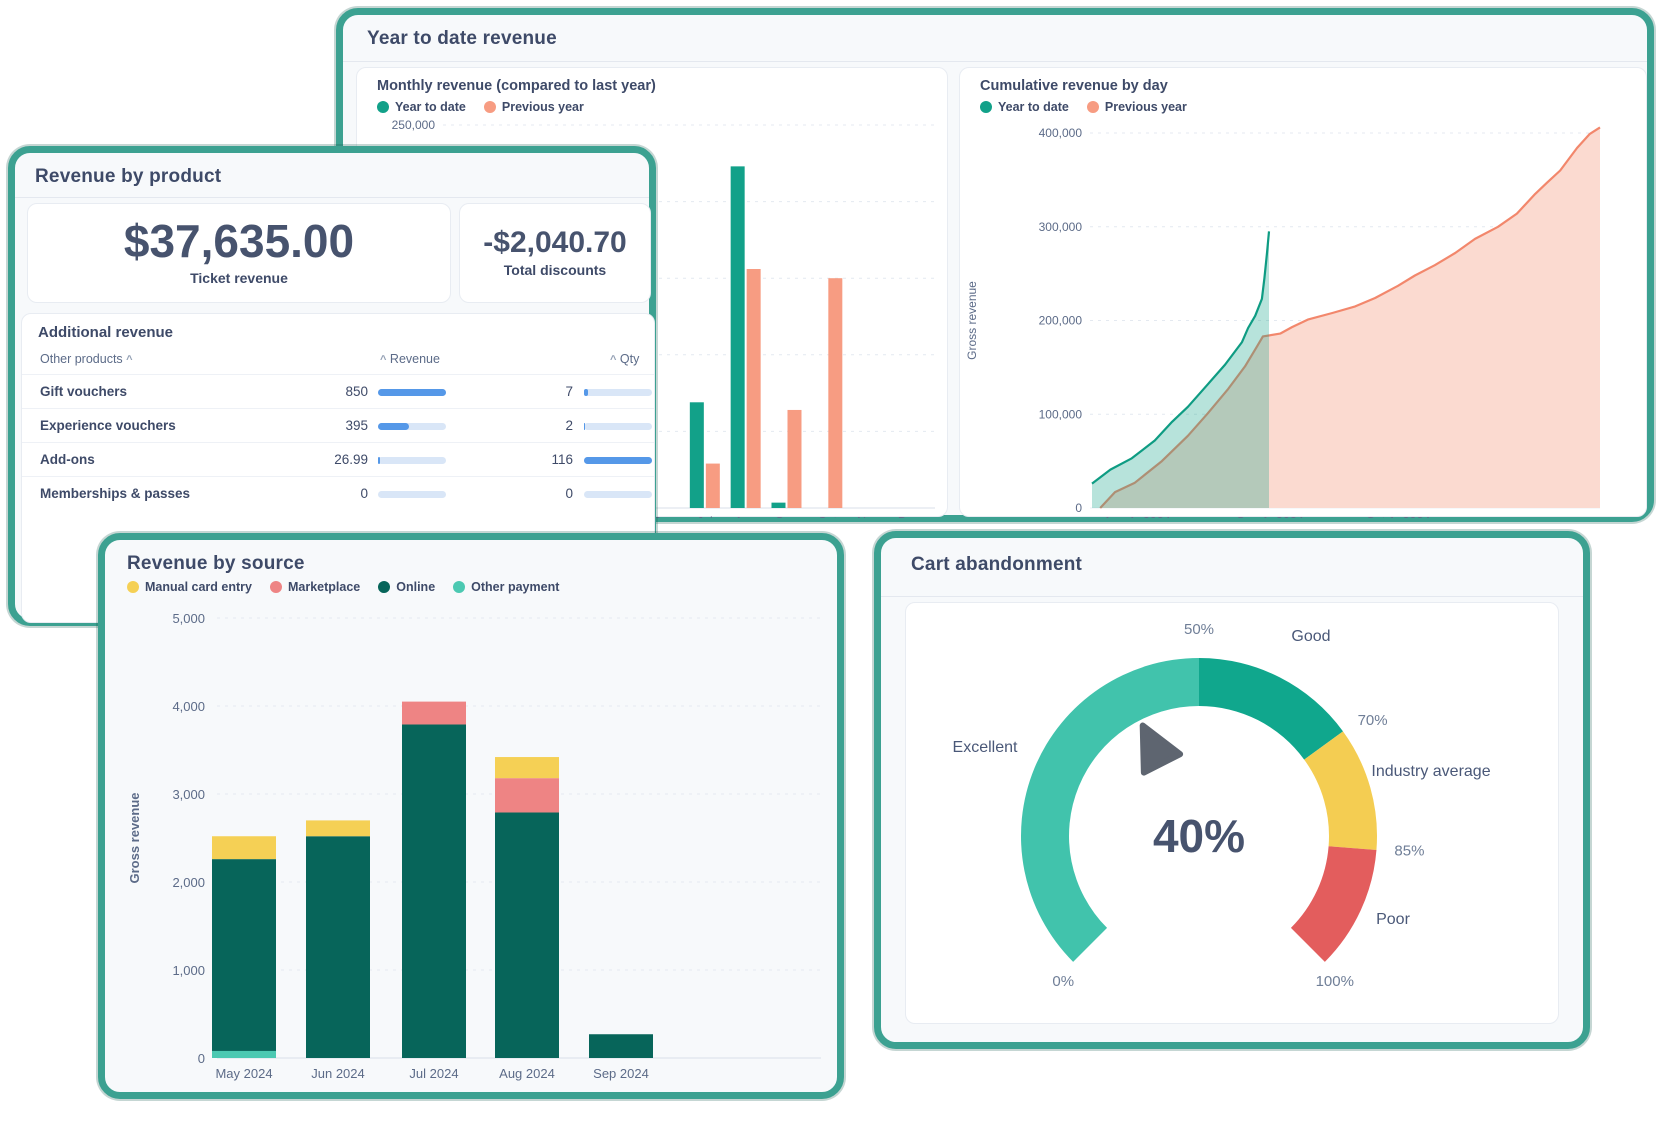  Describe the element at coordinates (338, 459) in the screenshot. I see `table-row: Add-ons 26.99 116` at that location.